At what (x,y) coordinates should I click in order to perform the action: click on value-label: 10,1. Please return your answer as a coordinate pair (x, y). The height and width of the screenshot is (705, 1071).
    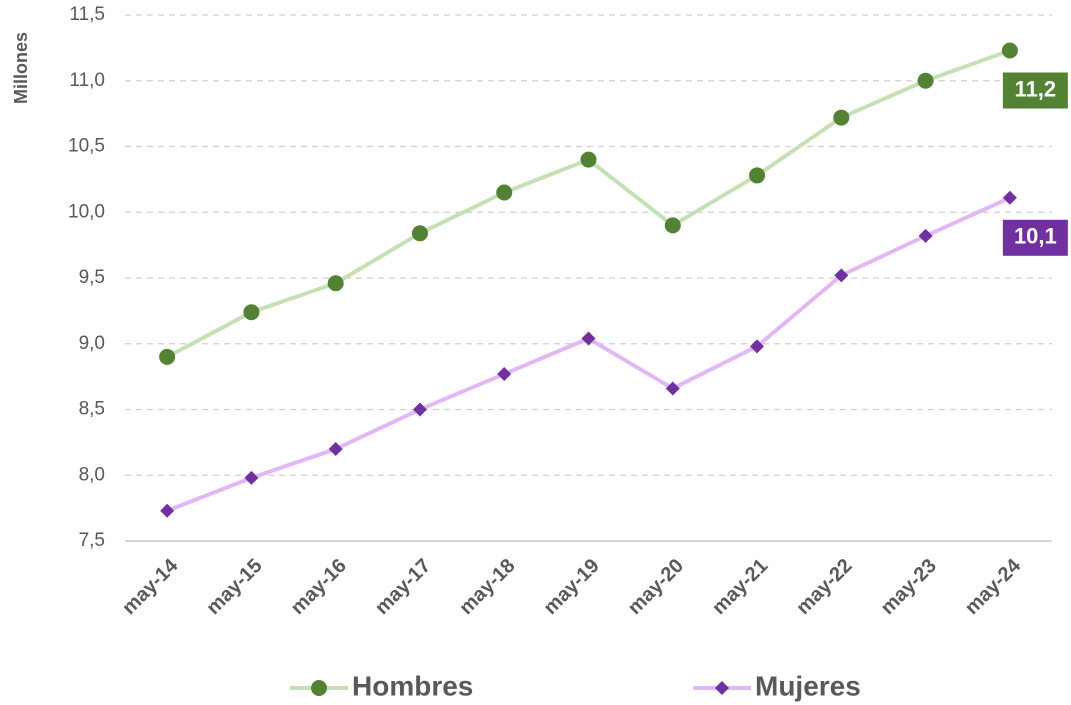
    Looking at the image, I should click on (1035, 236).